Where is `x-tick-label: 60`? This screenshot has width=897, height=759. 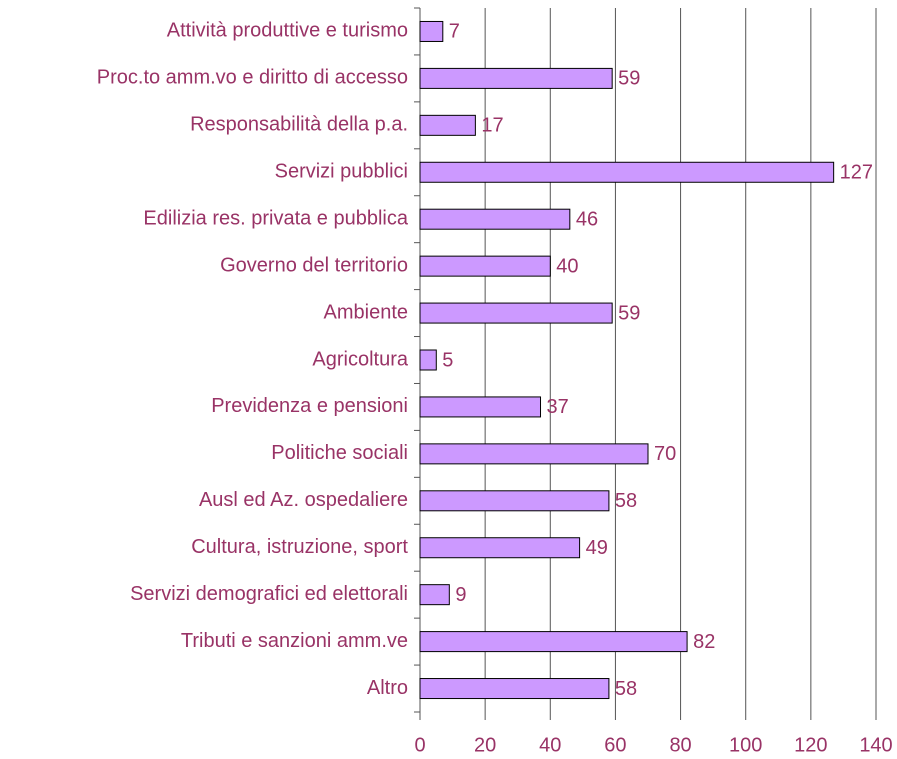
x-tick-label: 60 is located at coordinates (615, 745).